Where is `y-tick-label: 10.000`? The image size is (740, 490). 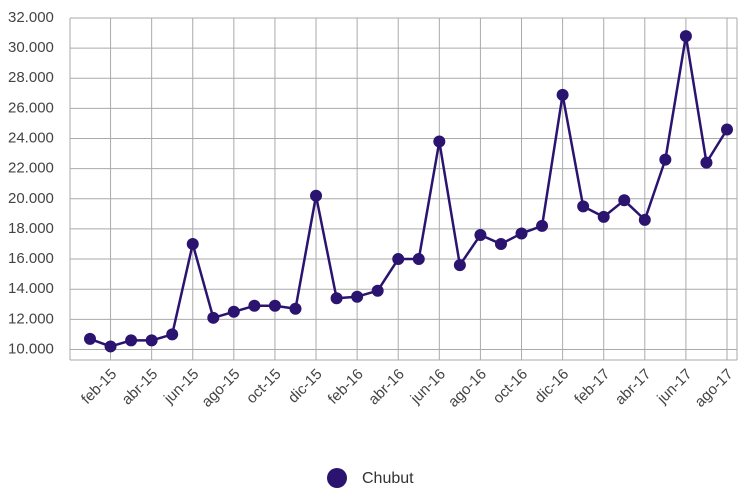
y-tick-label: 10.000 is located at coordinates (31, 348).